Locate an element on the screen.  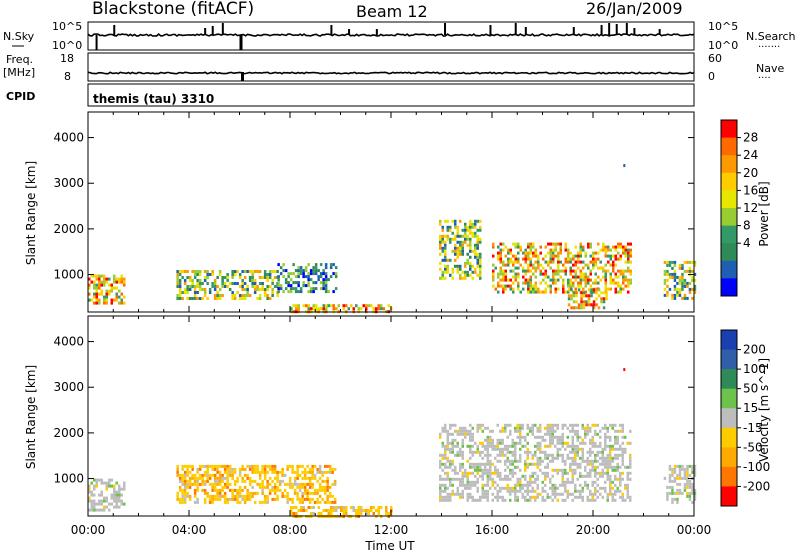
date-label: 26/Jan/2009 is located at coordinates (634, 9).